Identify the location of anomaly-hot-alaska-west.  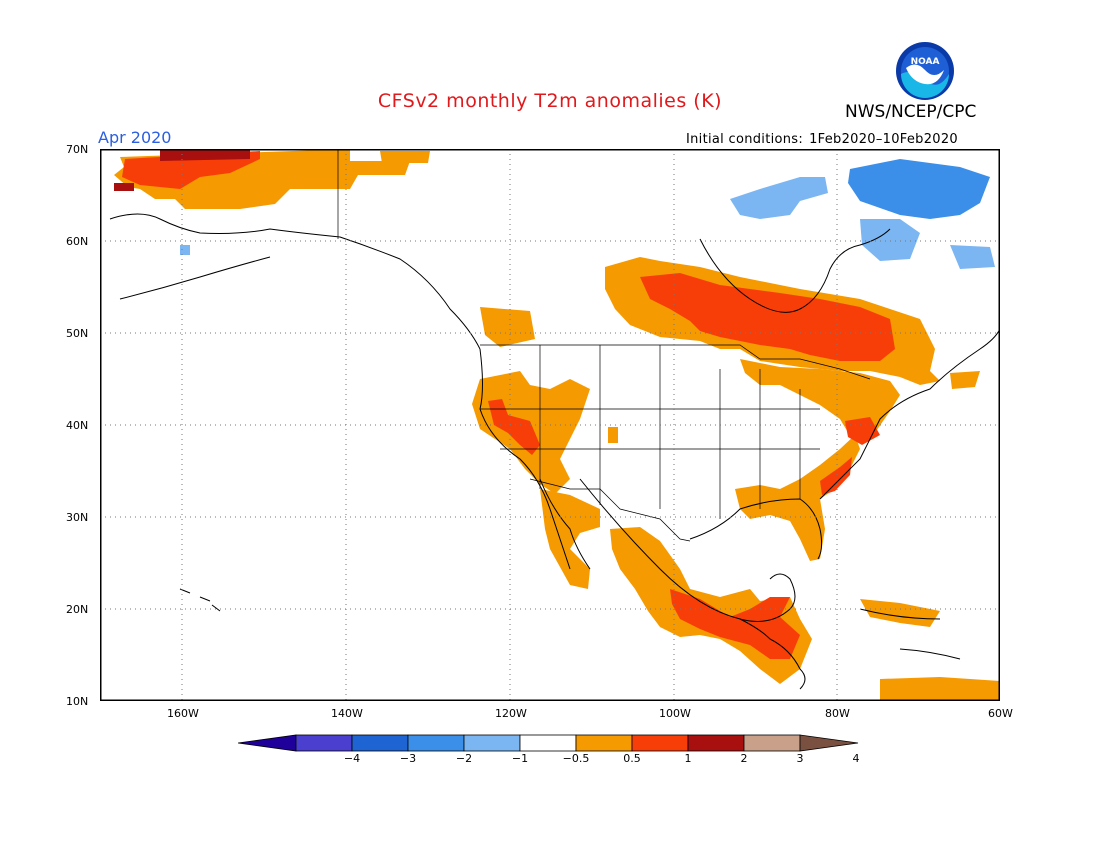
(124, 187).